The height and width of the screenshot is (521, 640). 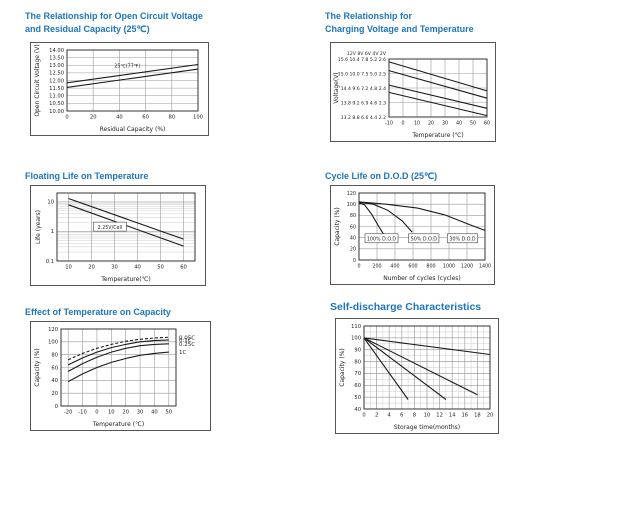 I want to click on svg-text: Temperature(℃), so click(x=125, y=279).